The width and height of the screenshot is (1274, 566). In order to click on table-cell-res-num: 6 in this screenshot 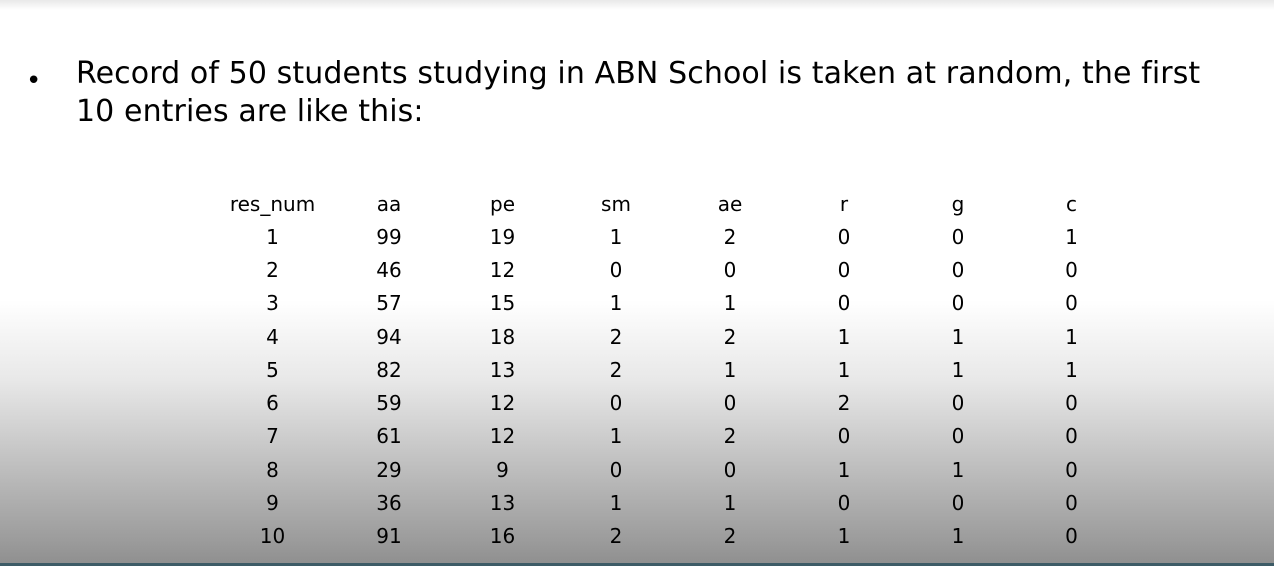, I will do `click(272, 403)`.